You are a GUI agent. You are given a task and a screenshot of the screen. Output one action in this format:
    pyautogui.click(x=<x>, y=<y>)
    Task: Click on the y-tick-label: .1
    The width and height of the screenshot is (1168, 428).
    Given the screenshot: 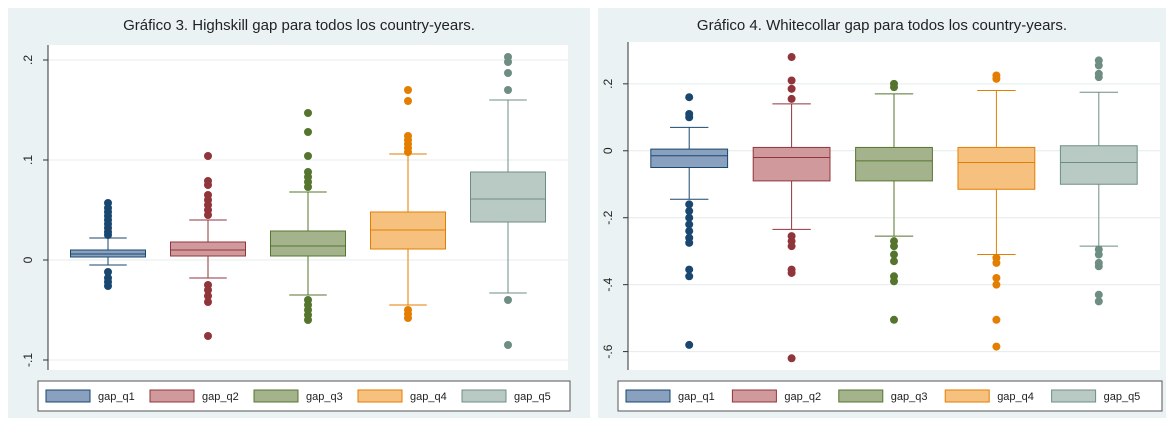 What is the action you would take?
    pyautogui.click(x=28, y=160)
    